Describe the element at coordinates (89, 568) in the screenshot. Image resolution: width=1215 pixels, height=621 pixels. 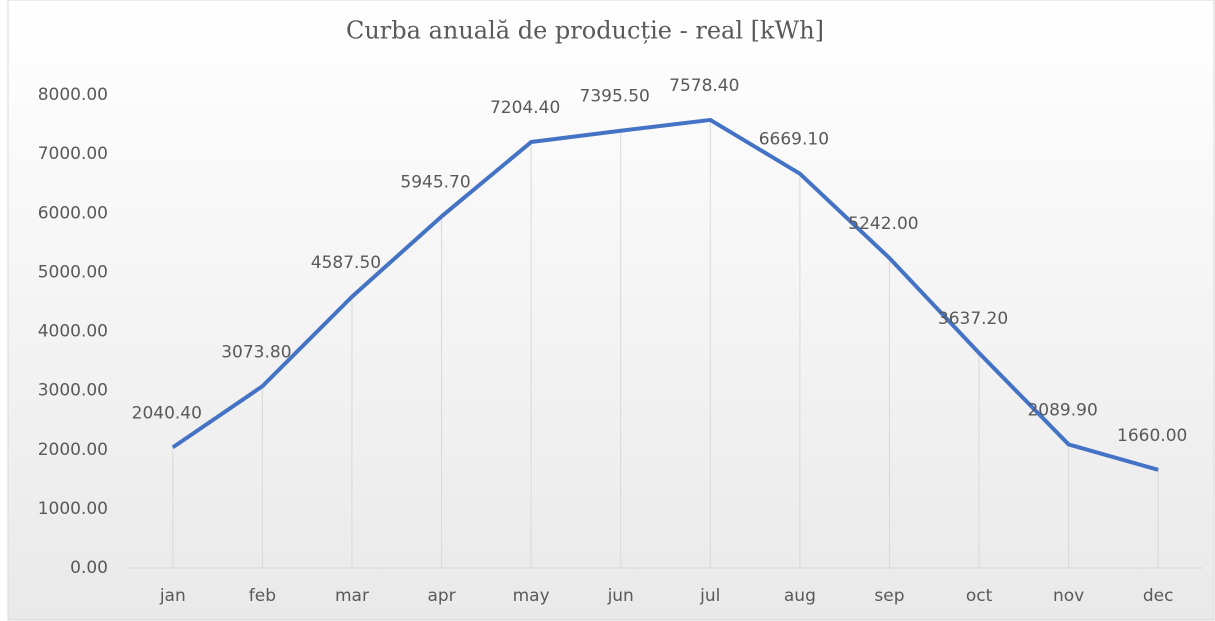
I see `y-tick-label: 0.00` at that location.